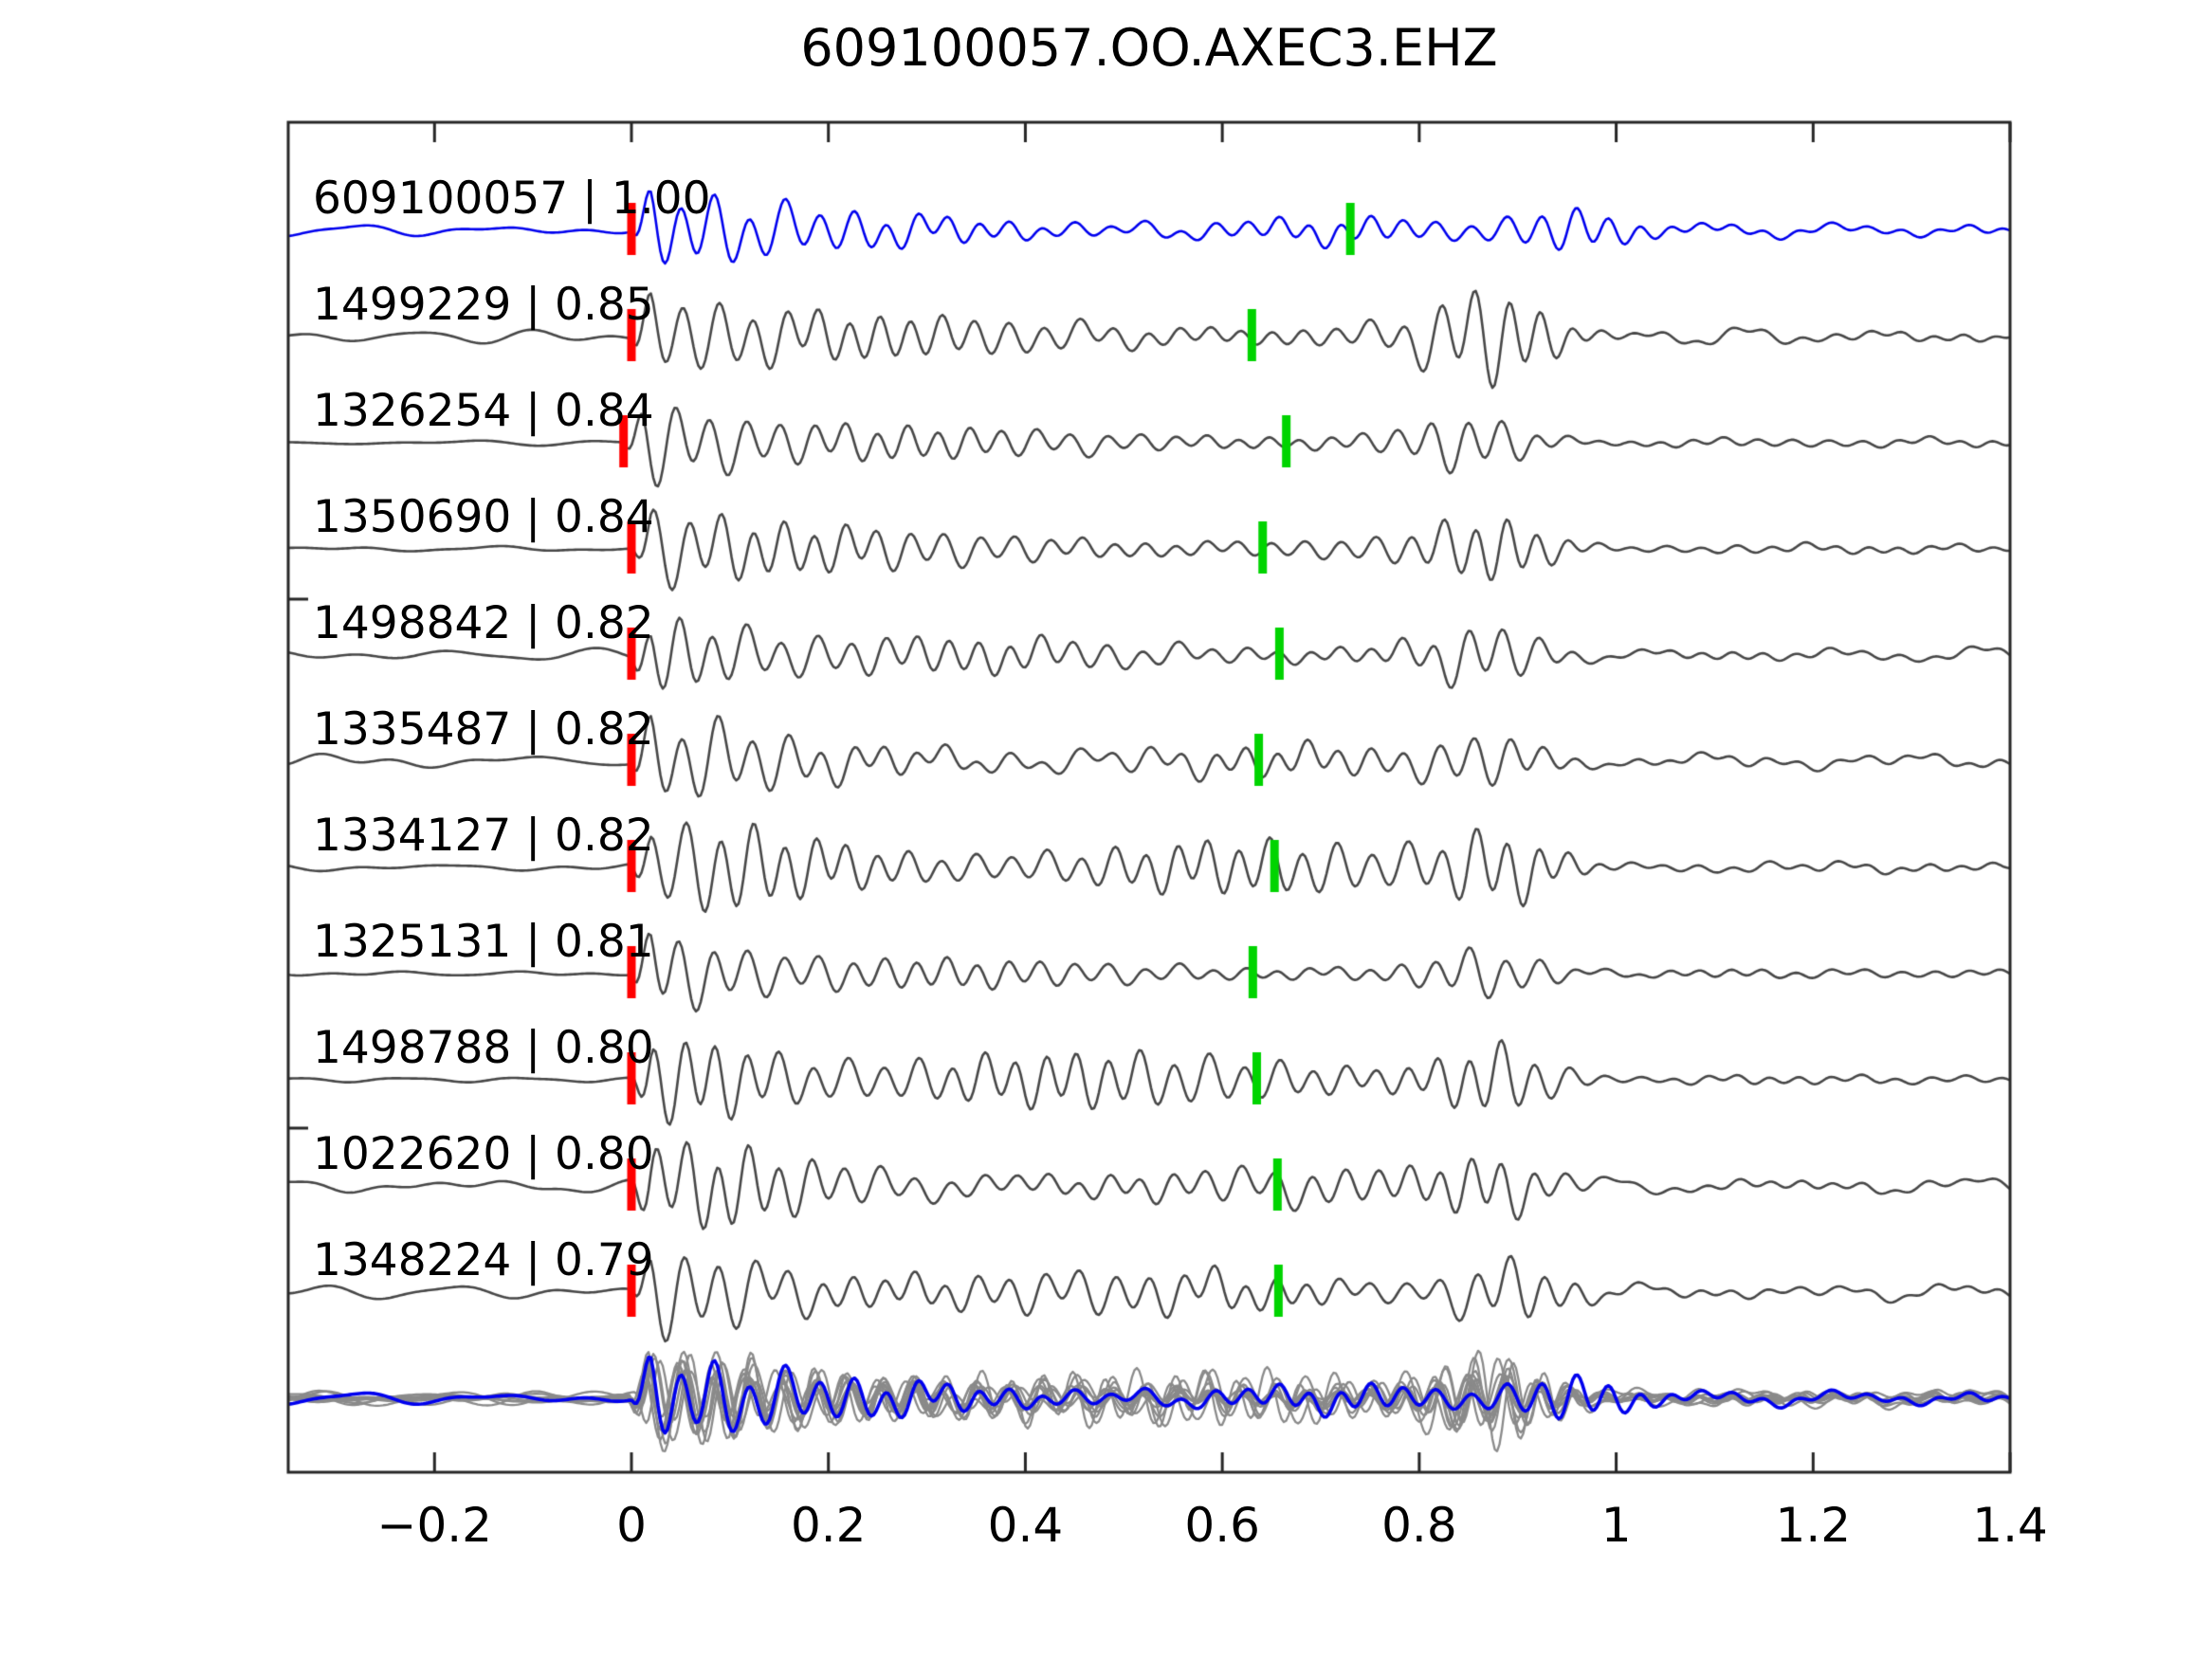 Image resolution: width=2212 pixels, height=1659 pixels. Describe the element at coordinates (483, 623) in the screenshot. I see `trace-label: 1498842 | 0.82` at that location.